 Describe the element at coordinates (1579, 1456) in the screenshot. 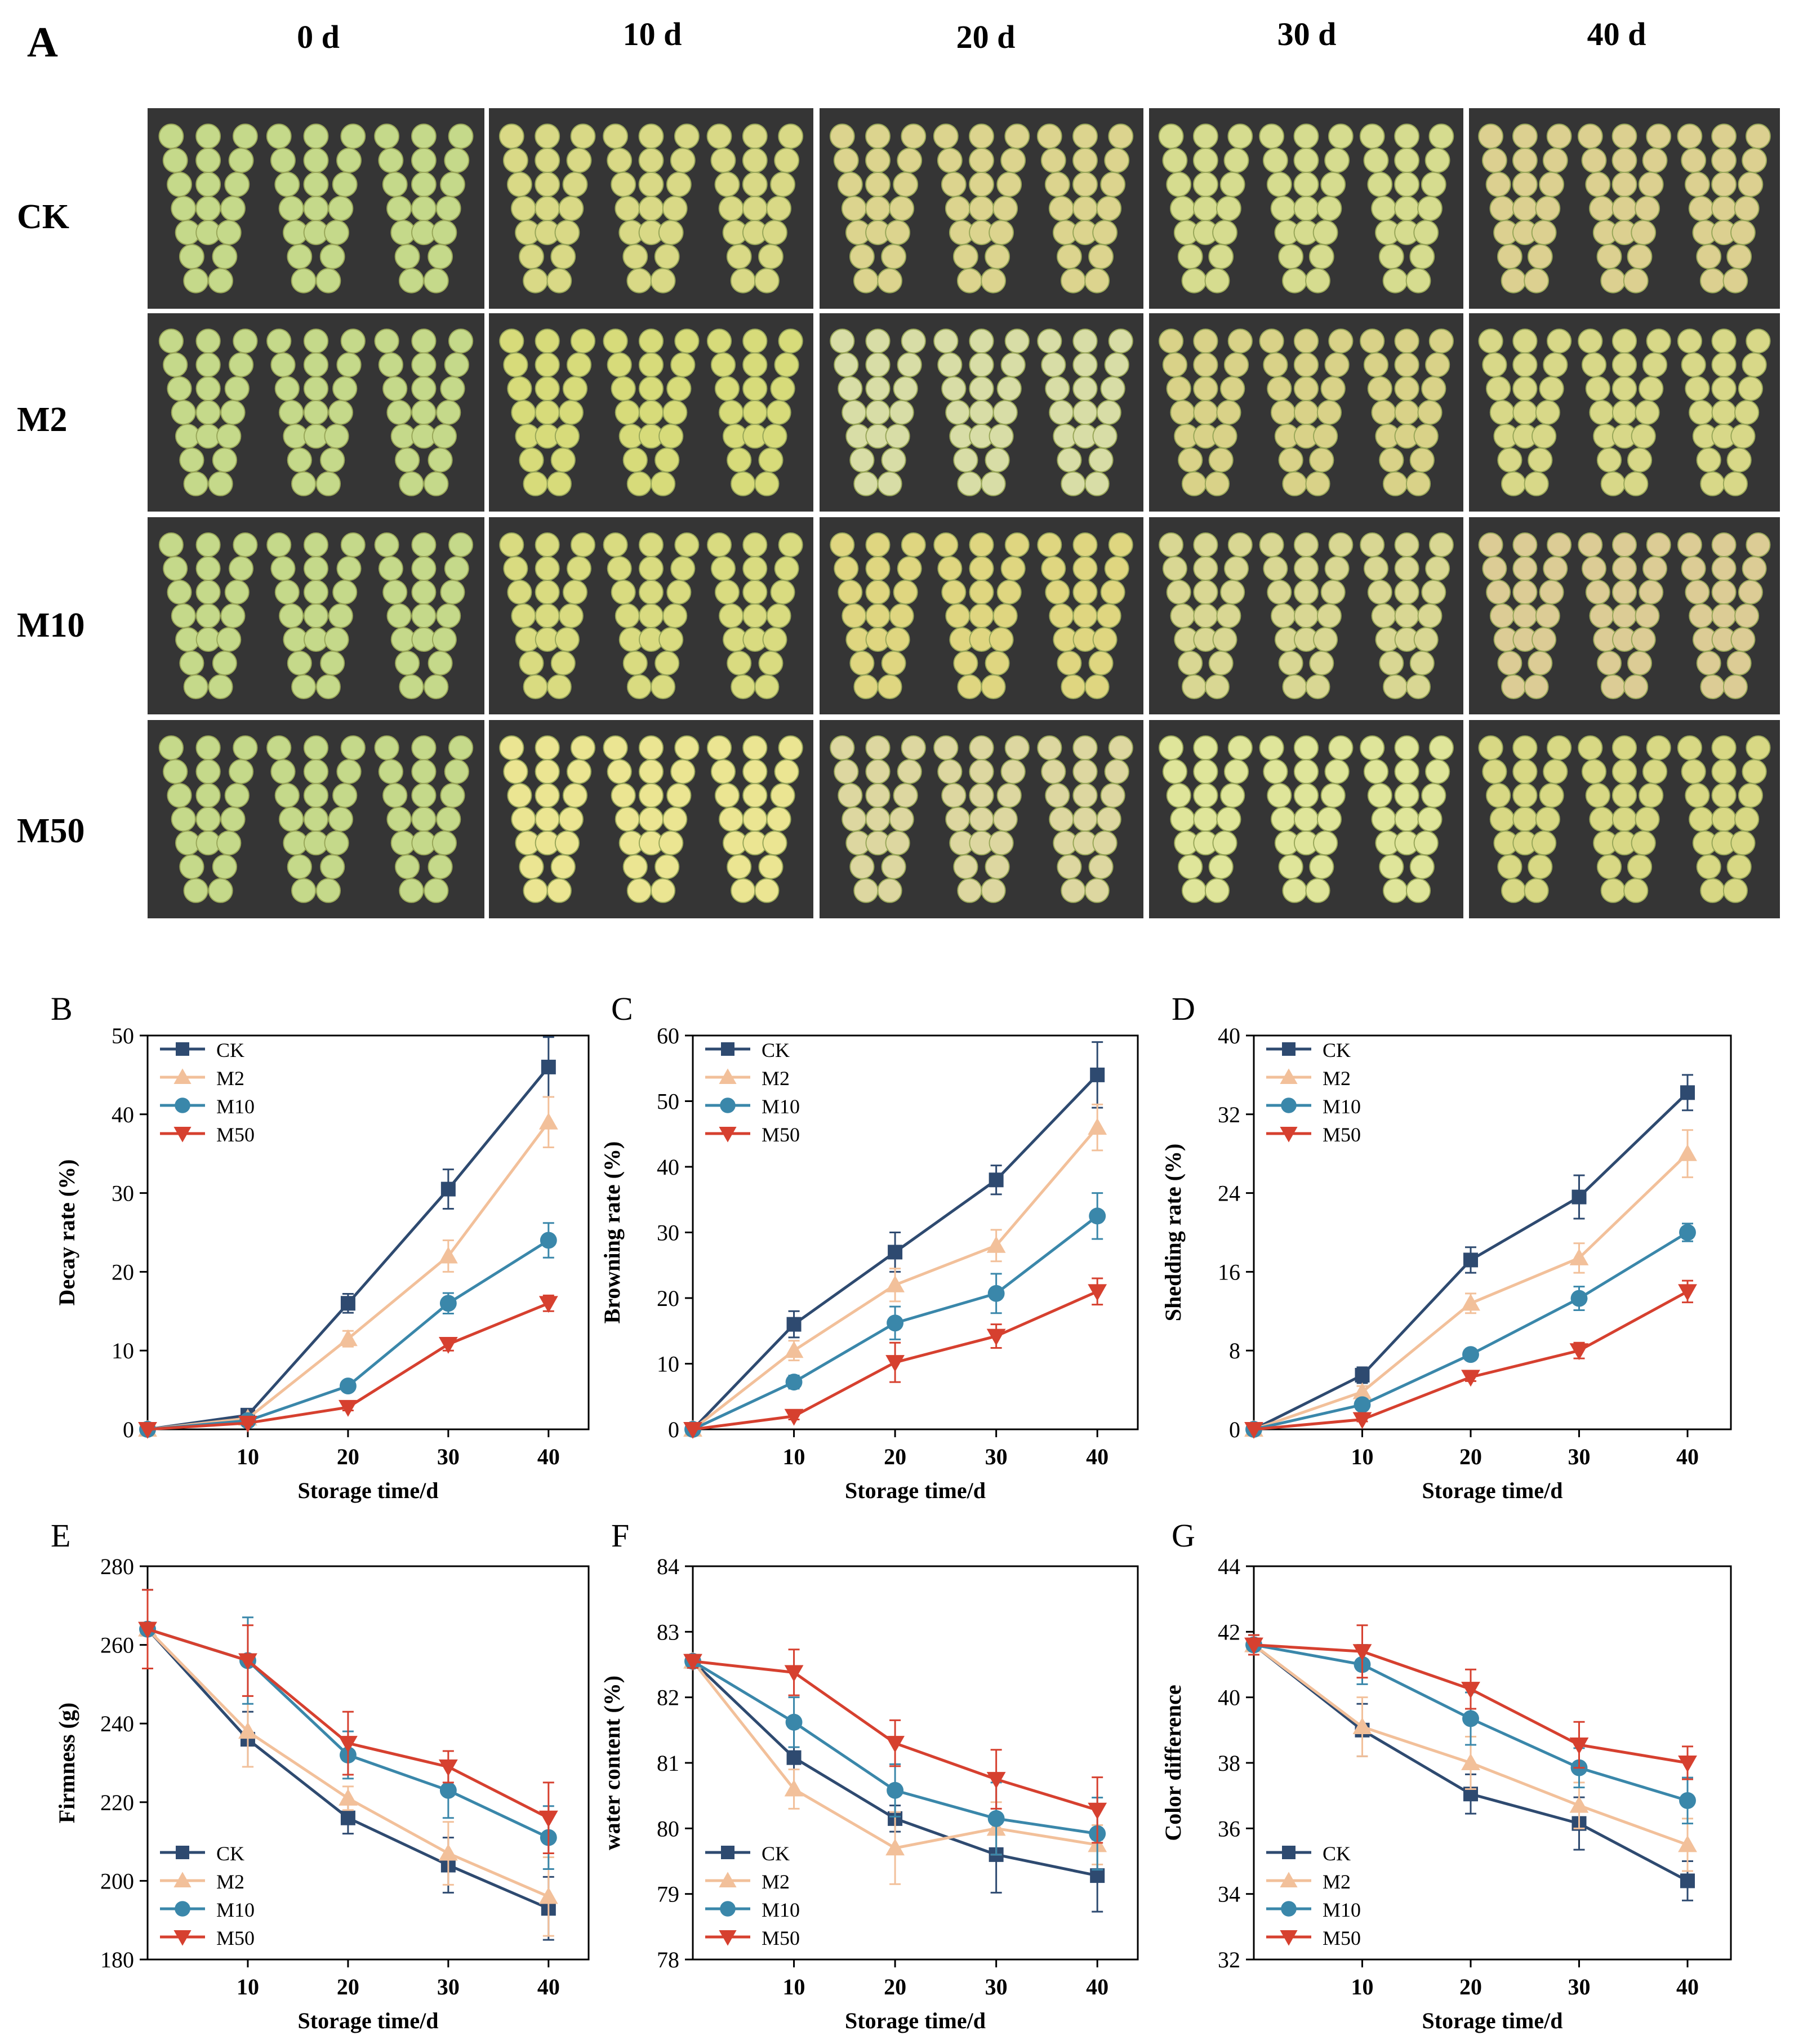

I see `x-tick-label: 30` at that location.